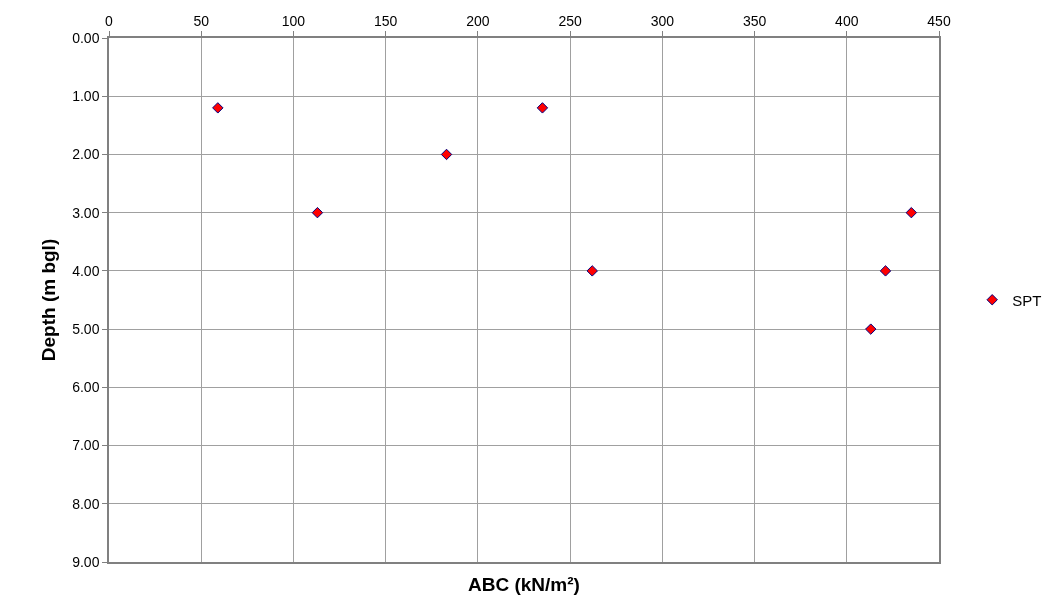 The width and height of the screenshot is (1059, 604). What do you see at coordinates (86, 503) in the screenshot?
I see `y-tick-label: 8.00` at bounding box center [86, 503].